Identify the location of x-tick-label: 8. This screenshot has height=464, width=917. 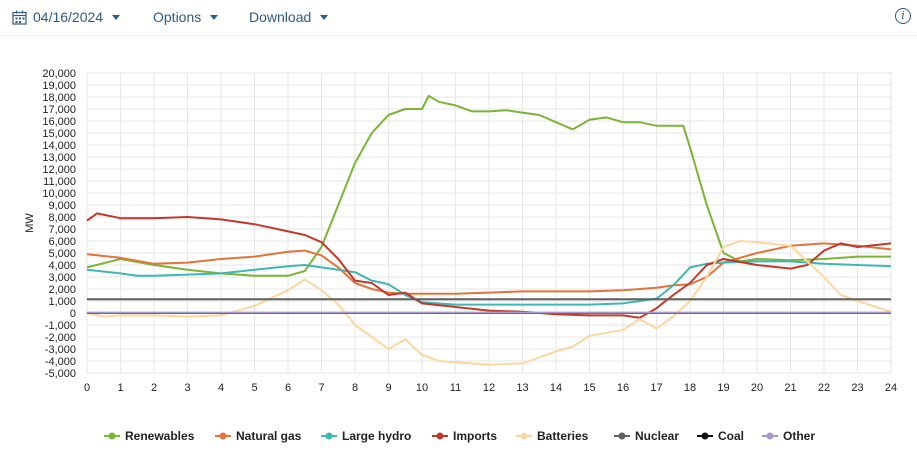
(355, 388).